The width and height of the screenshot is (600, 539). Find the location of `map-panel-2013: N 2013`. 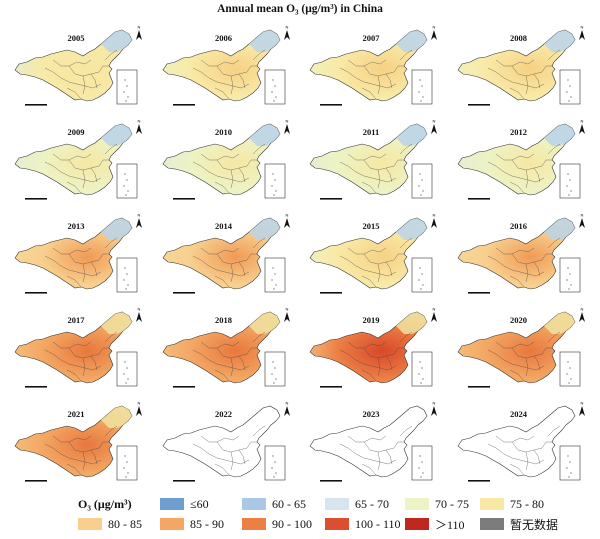

map-panel-2013: N 2013 is located at coordinates (76, 254).